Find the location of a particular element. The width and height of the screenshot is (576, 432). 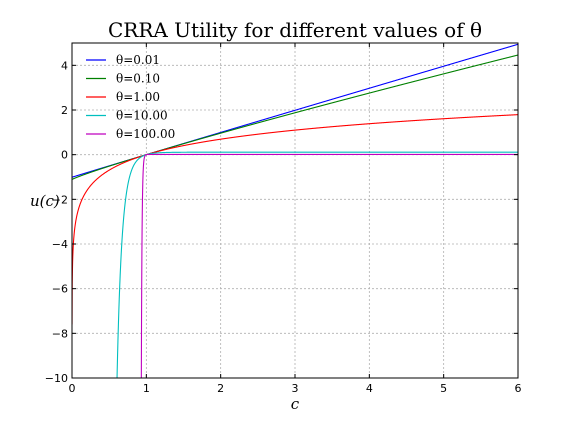

y-tick-label: −4 is located at coordinates (60, 244).